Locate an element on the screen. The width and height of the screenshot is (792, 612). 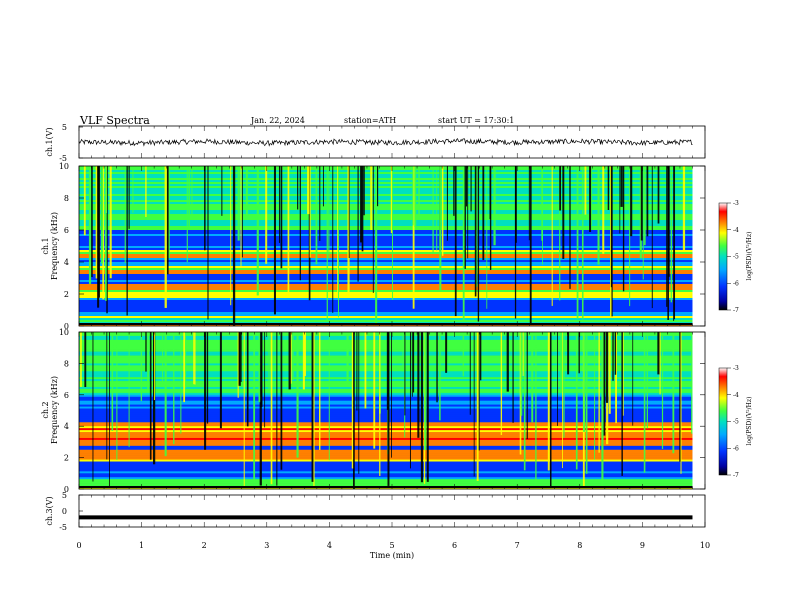
figure-title: VLF Spectra is located at coordinates (114, 120).